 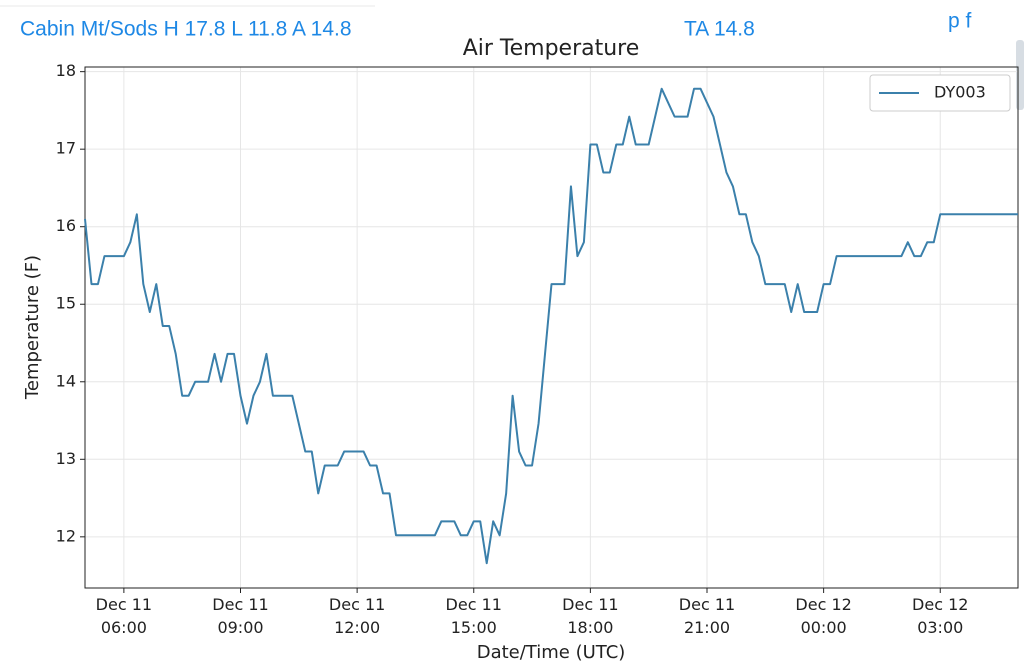 I want to click on chart-title: Air Temperature, so click(x=551, y=48).